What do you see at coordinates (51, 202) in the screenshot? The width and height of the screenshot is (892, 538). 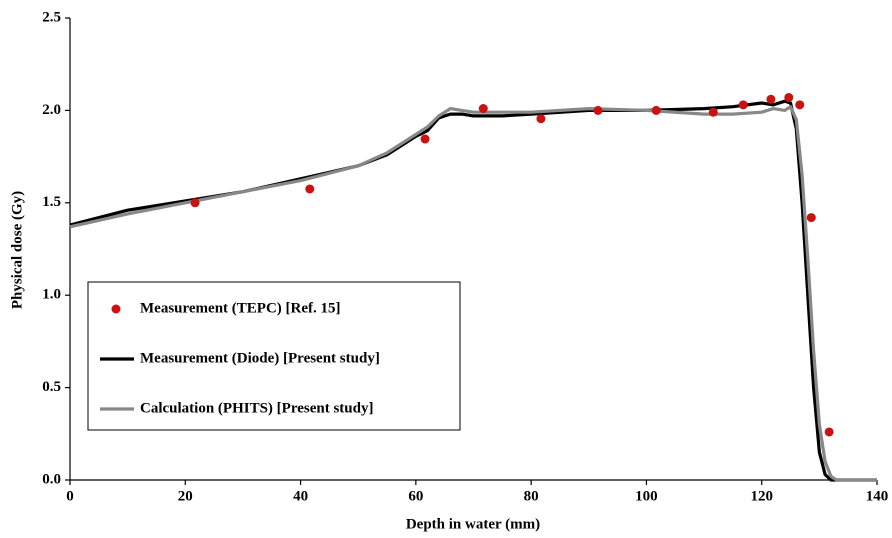 I see `y-tick-label: 1.5` at bounding box center [51, 202].